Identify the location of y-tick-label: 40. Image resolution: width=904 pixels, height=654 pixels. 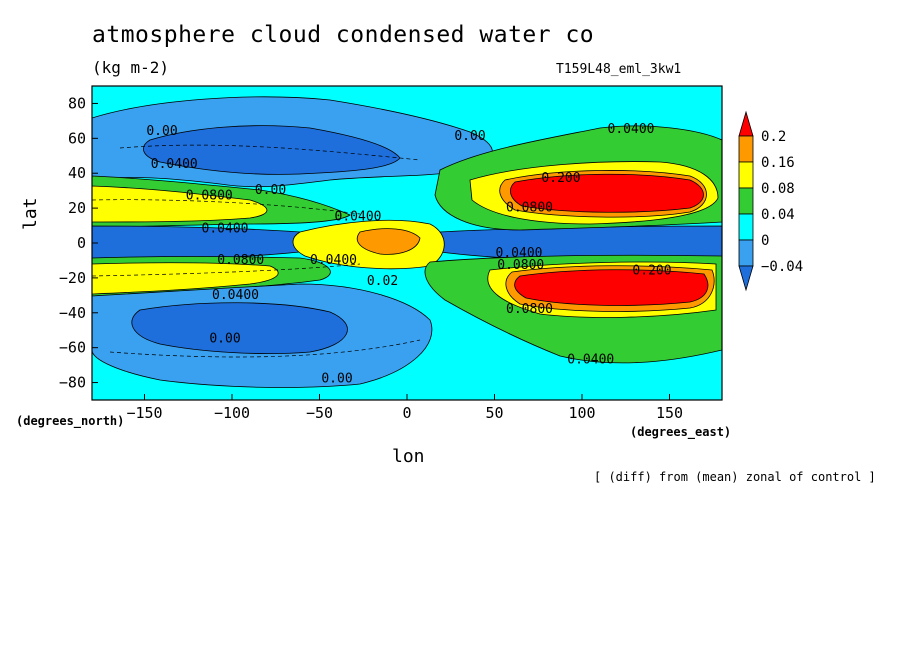
(77, 173).